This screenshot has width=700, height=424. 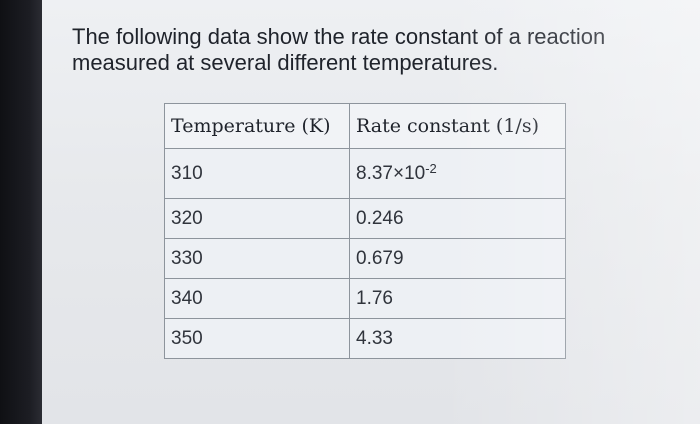 What do you see at coordinates (431, 168) in the screenshot?
I see `rate-exponent: -2` at bounding box center [431, 168].